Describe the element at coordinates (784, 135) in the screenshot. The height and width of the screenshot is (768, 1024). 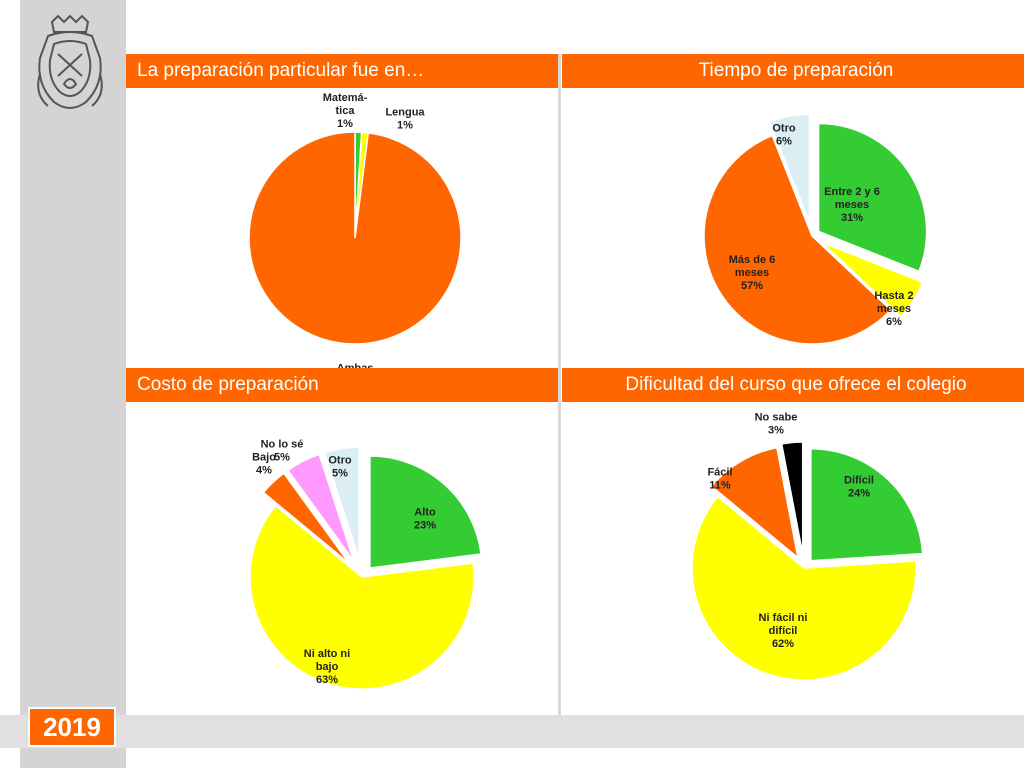
I see `pie-label-otro: Otro 6%` at that location.